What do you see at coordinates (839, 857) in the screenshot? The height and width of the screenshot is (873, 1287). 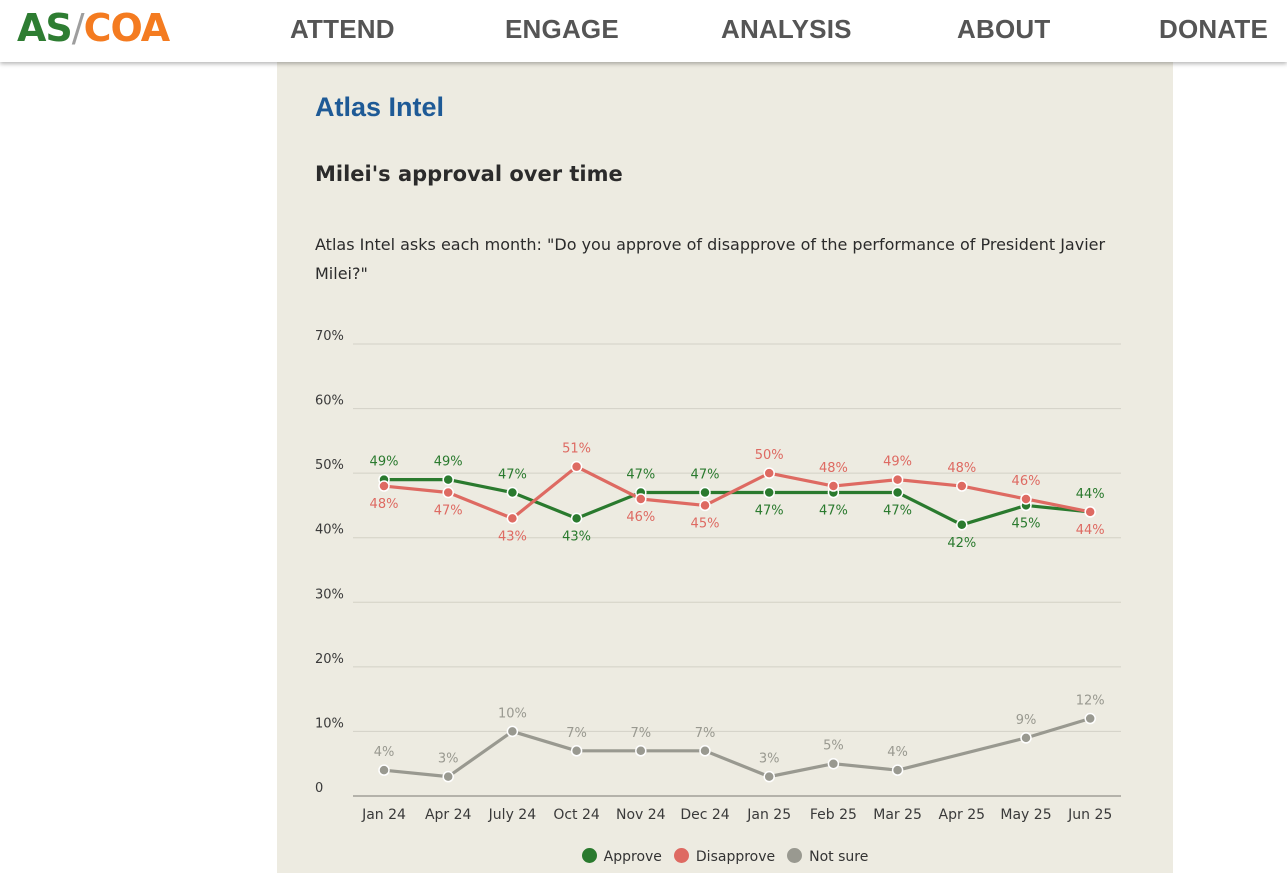 I see `legend-label: Not sure` at bounding box center [839, 857].